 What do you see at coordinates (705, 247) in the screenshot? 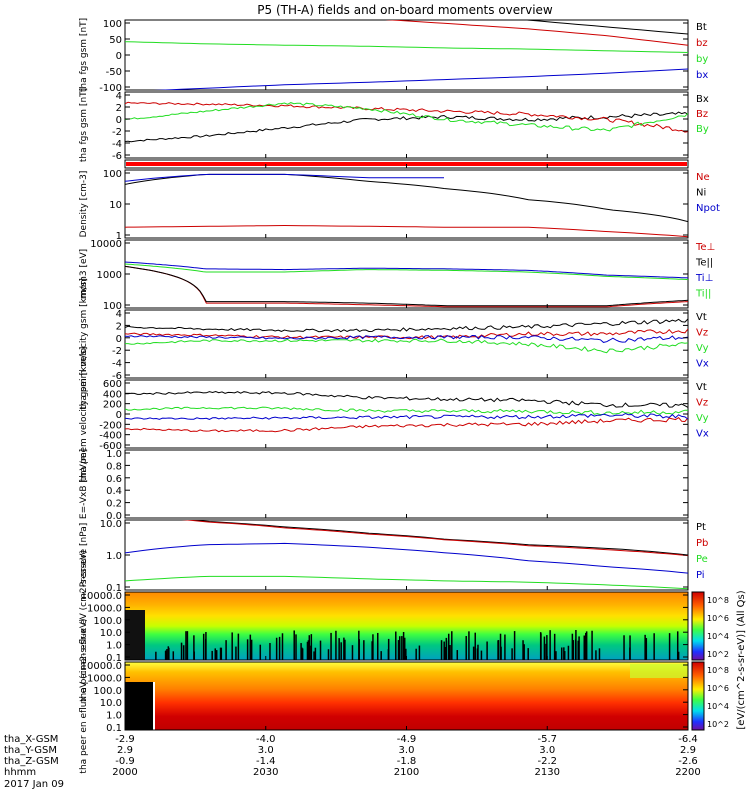
I see `legend-label: Te⊥` at bounding box center [705, 247].